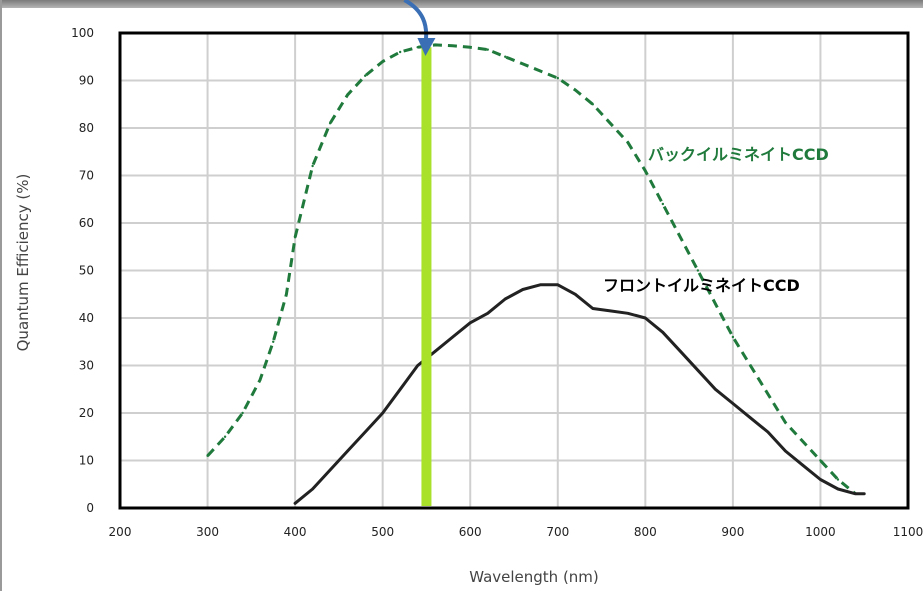 This screenshot has height=591, width=923. What do you see at coordinates (419, 253) in the screenshot?
I see `marker-layer` at bounding box center [419, 253].